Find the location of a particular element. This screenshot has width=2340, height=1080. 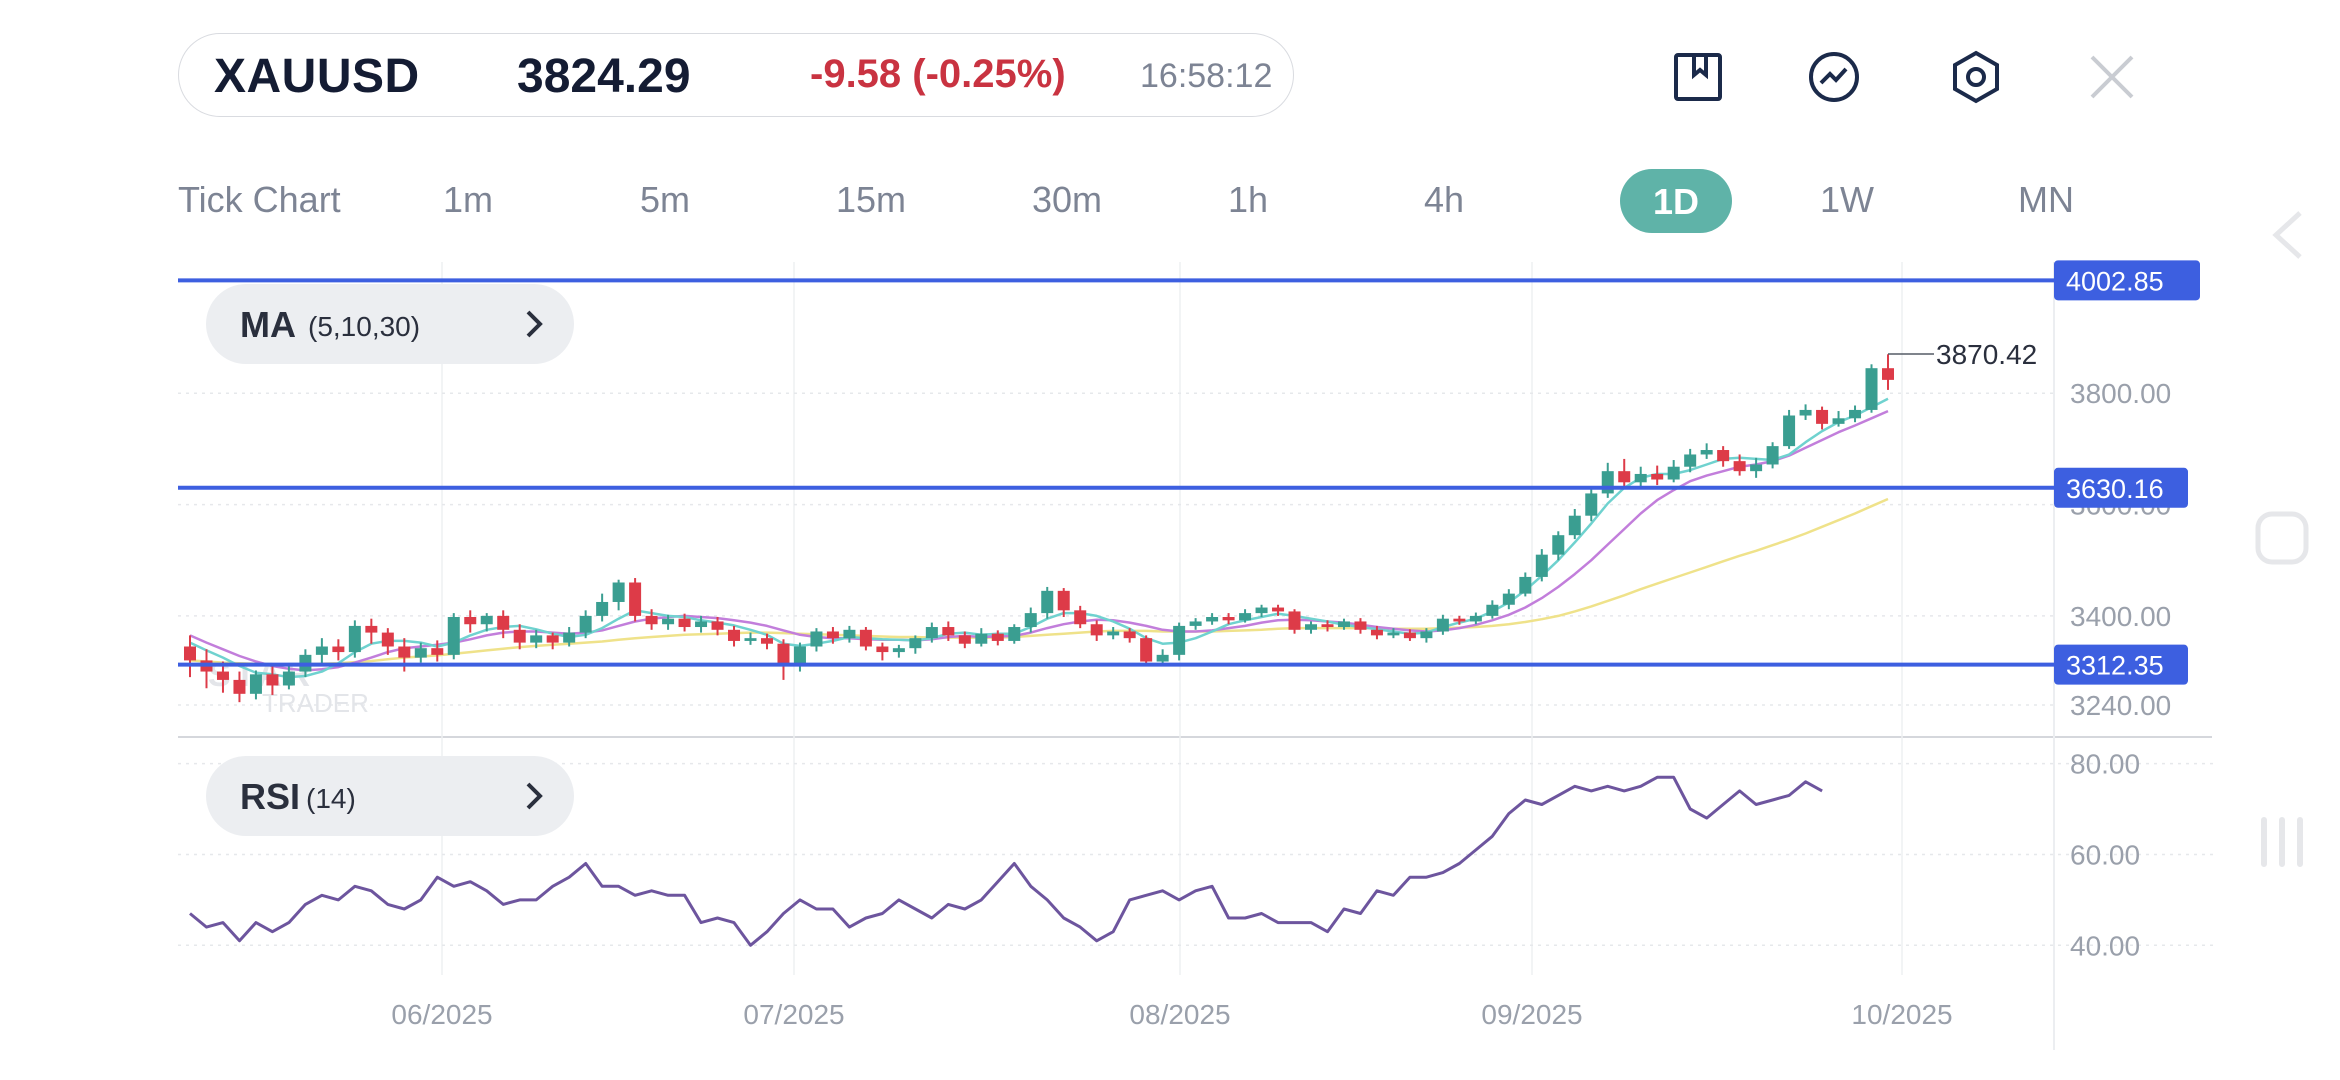

close-icon is located at coordinates (2112, 77).